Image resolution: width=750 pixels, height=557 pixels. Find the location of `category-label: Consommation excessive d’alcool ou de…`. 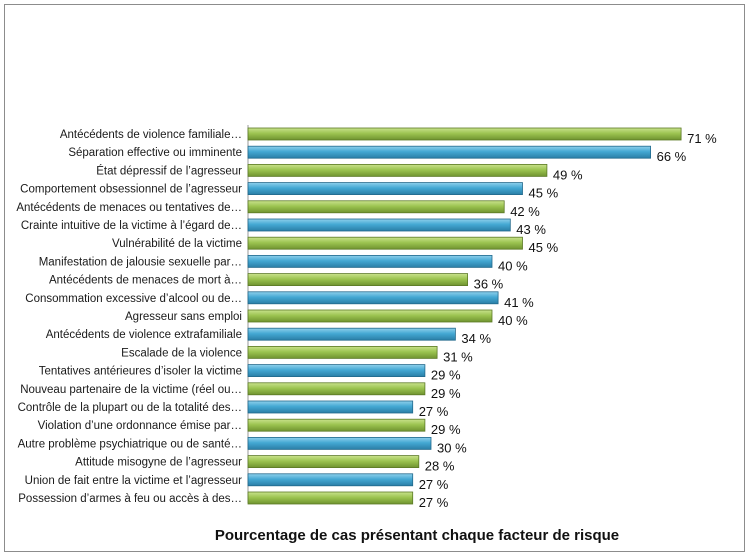

category-label: Consommation excessive d’alcool ou de… is located at coordinates (133, 299).